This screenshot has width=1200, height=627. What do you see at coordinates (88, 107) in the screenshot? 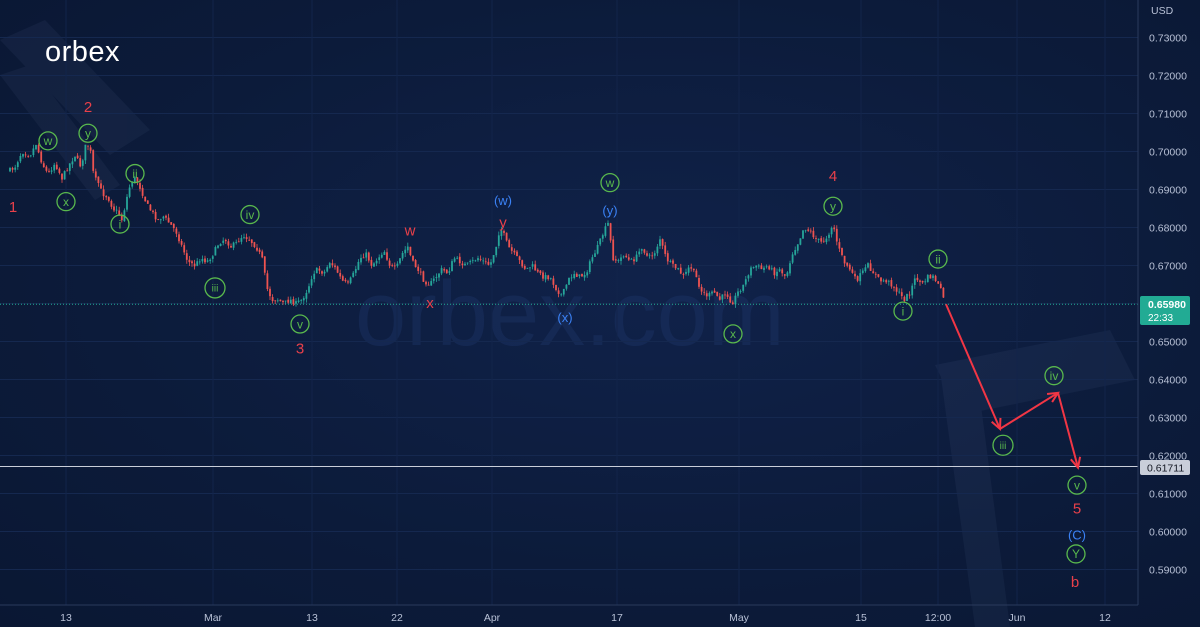
I see `wave-label: 2` at bounding box center [88, 107].